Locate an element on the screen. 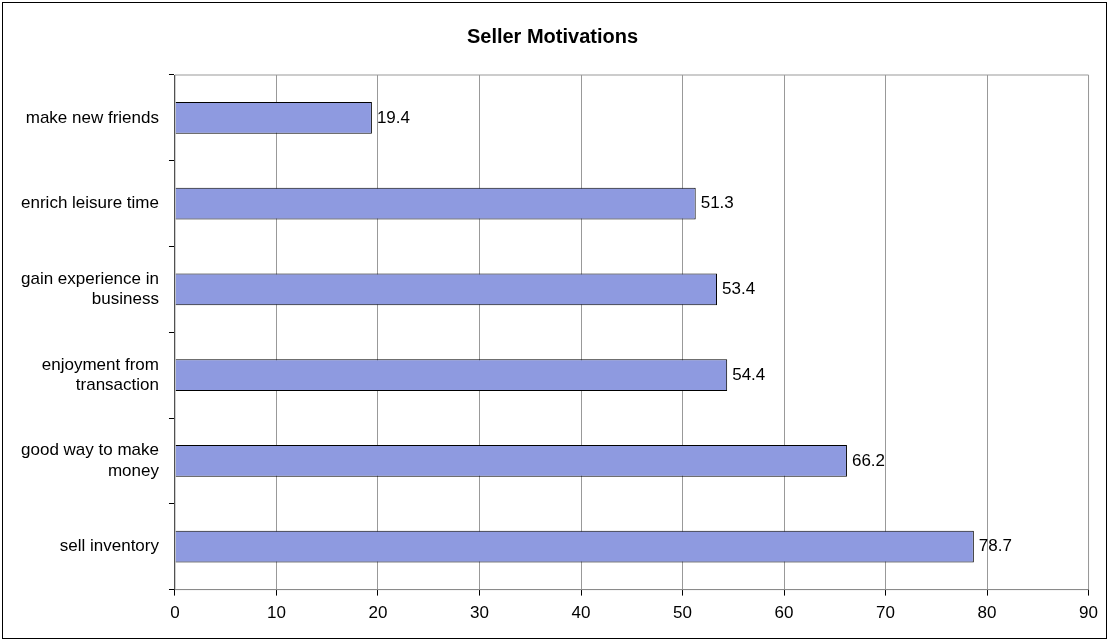 This screenshot has width=1111, height=643. y-tick-label: enrich leisure time is located at coordinates (90, 203).